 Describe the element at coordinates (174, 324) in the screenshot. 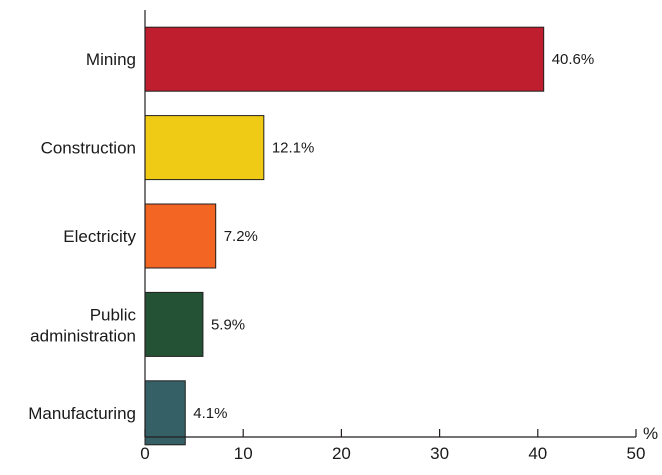

I see `bar-public-administration` at that location.